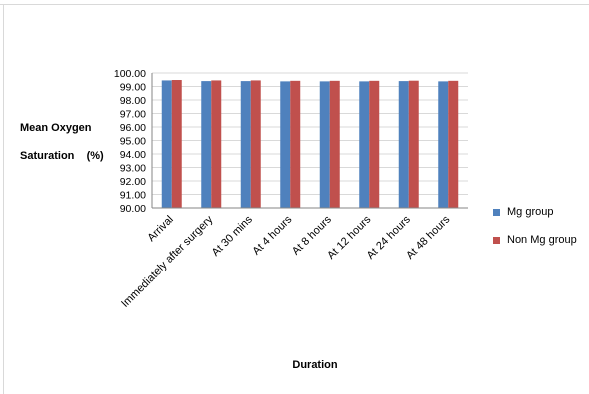 This screenshot has height=394, width=589. What do you see at coordinates (56, 128) in the screenshot?
I see `y-axis-label-line-1: Mean Oxygen` at bounding box center [56, 128].